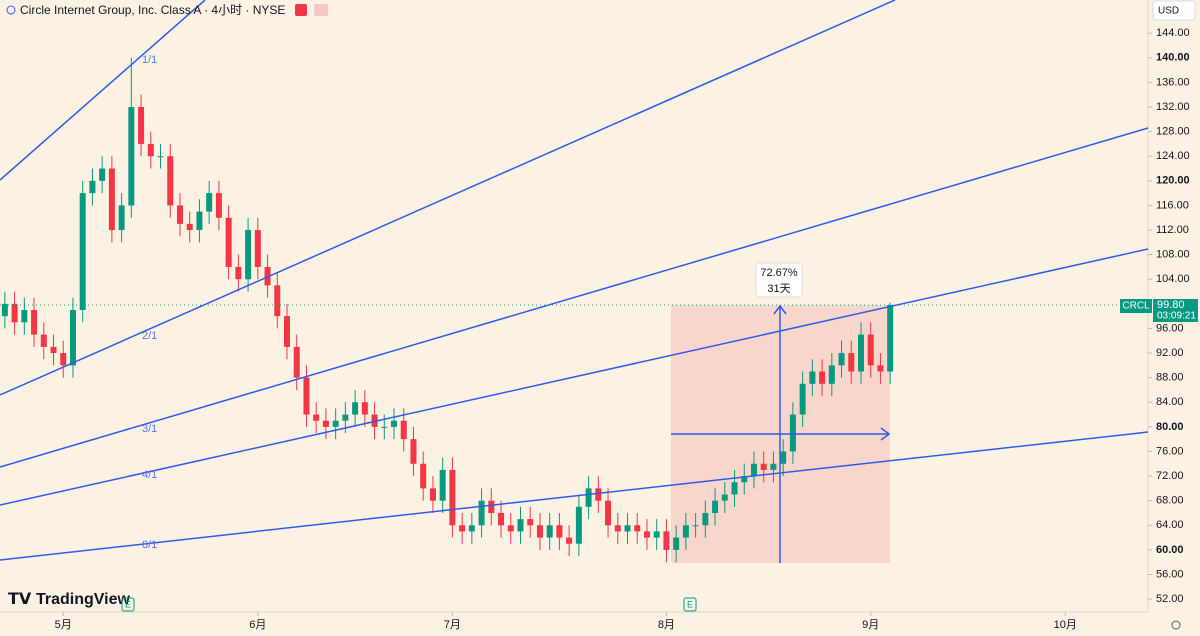 The width and height of the screenshot is (1200, 636). I want to click on y-tick-label: 104.00, so click(1173, 279).